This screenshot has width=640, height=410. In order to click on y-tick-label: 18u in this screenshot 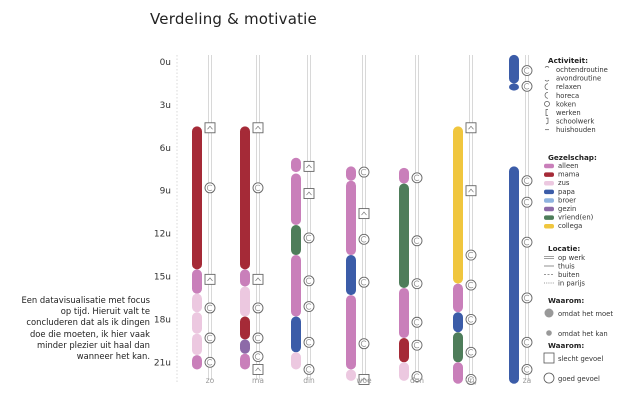, I will do `click(162, 320)`.